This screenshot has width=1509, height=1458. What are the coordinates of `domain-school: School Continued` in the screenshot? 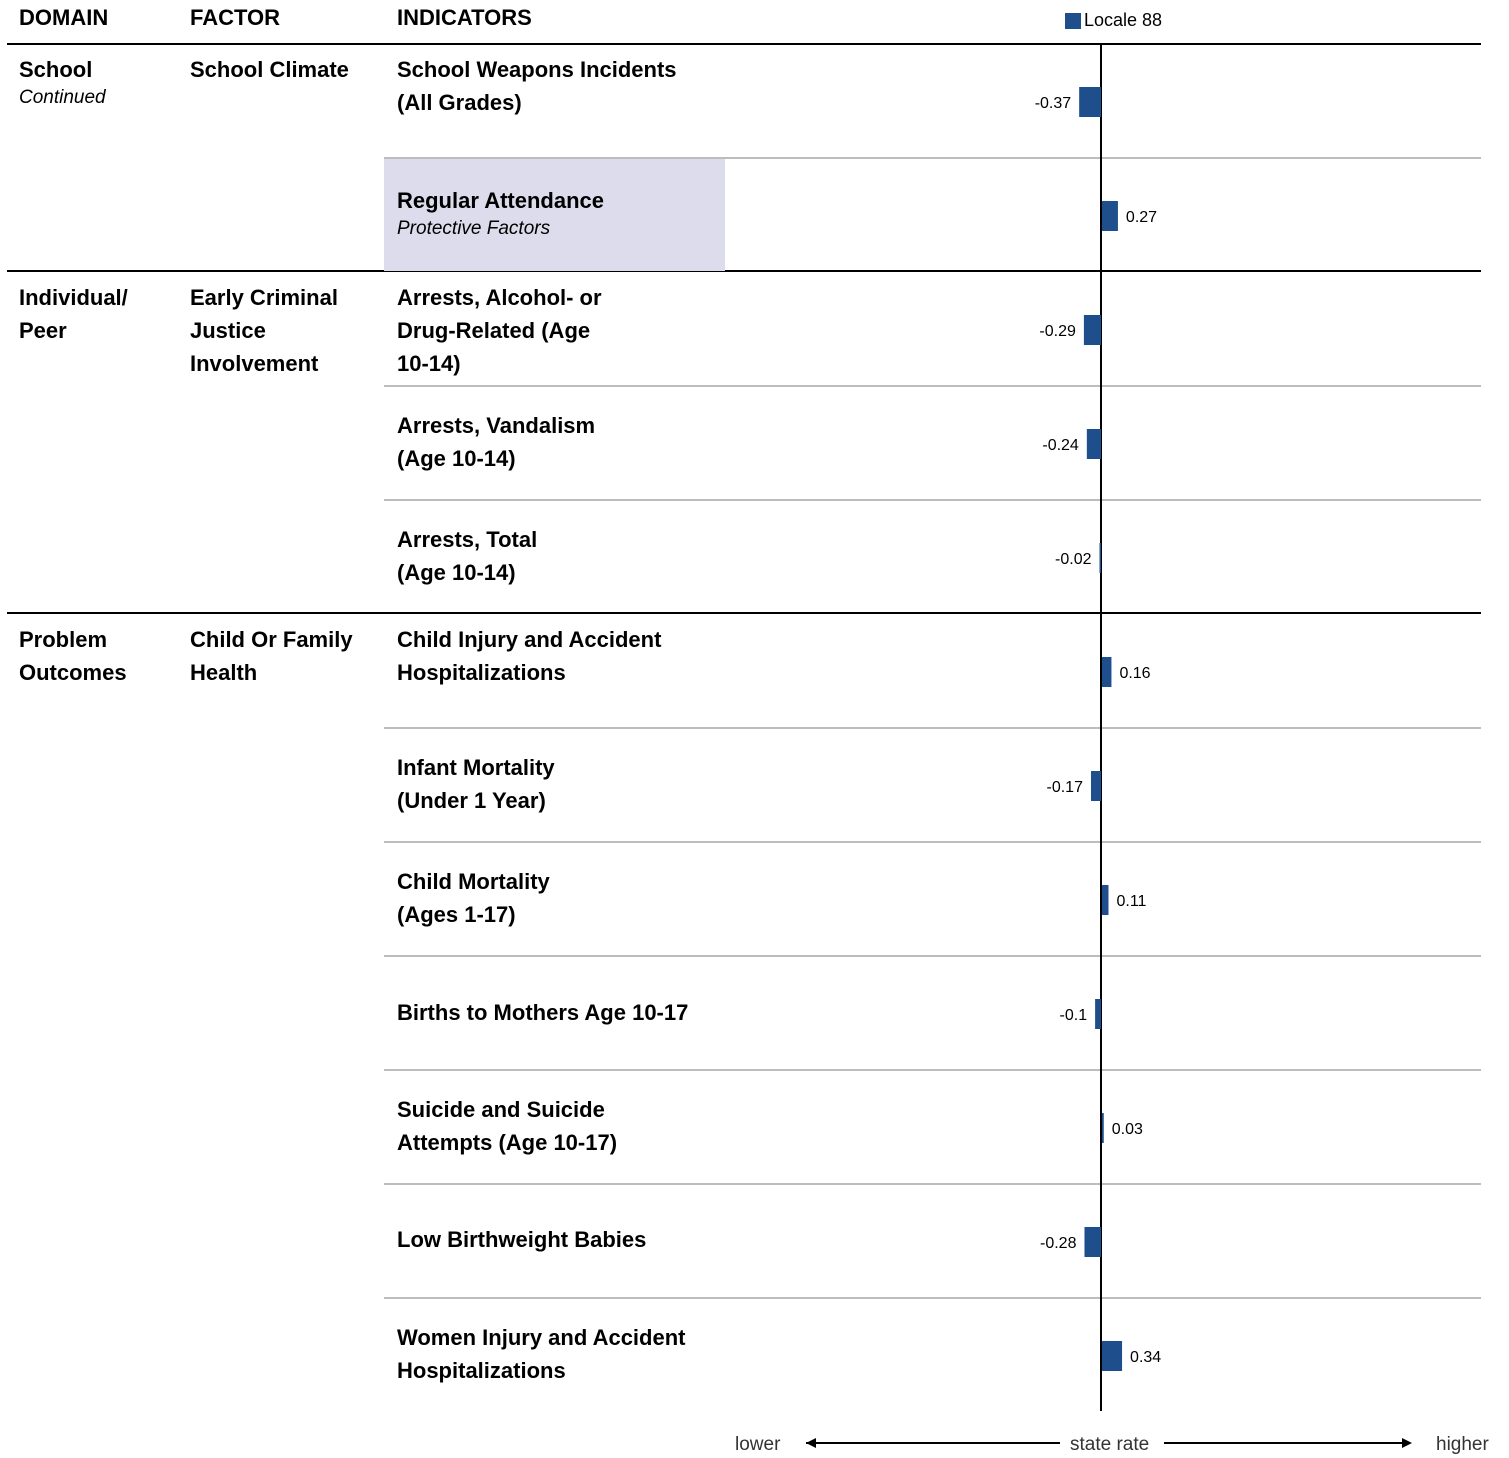 It's located at (62, 82).